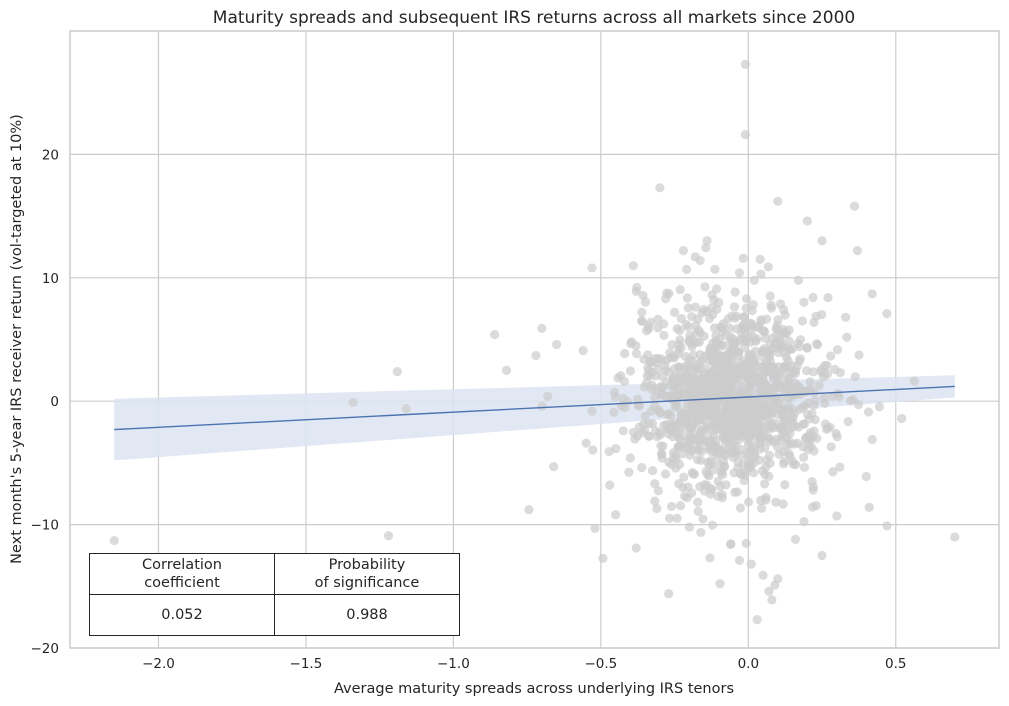 This screenshot has height=706, width=1009. Describe the element at coordinates (45, 649) in the screenshot. I see `y-tick-label: −20` at that location.